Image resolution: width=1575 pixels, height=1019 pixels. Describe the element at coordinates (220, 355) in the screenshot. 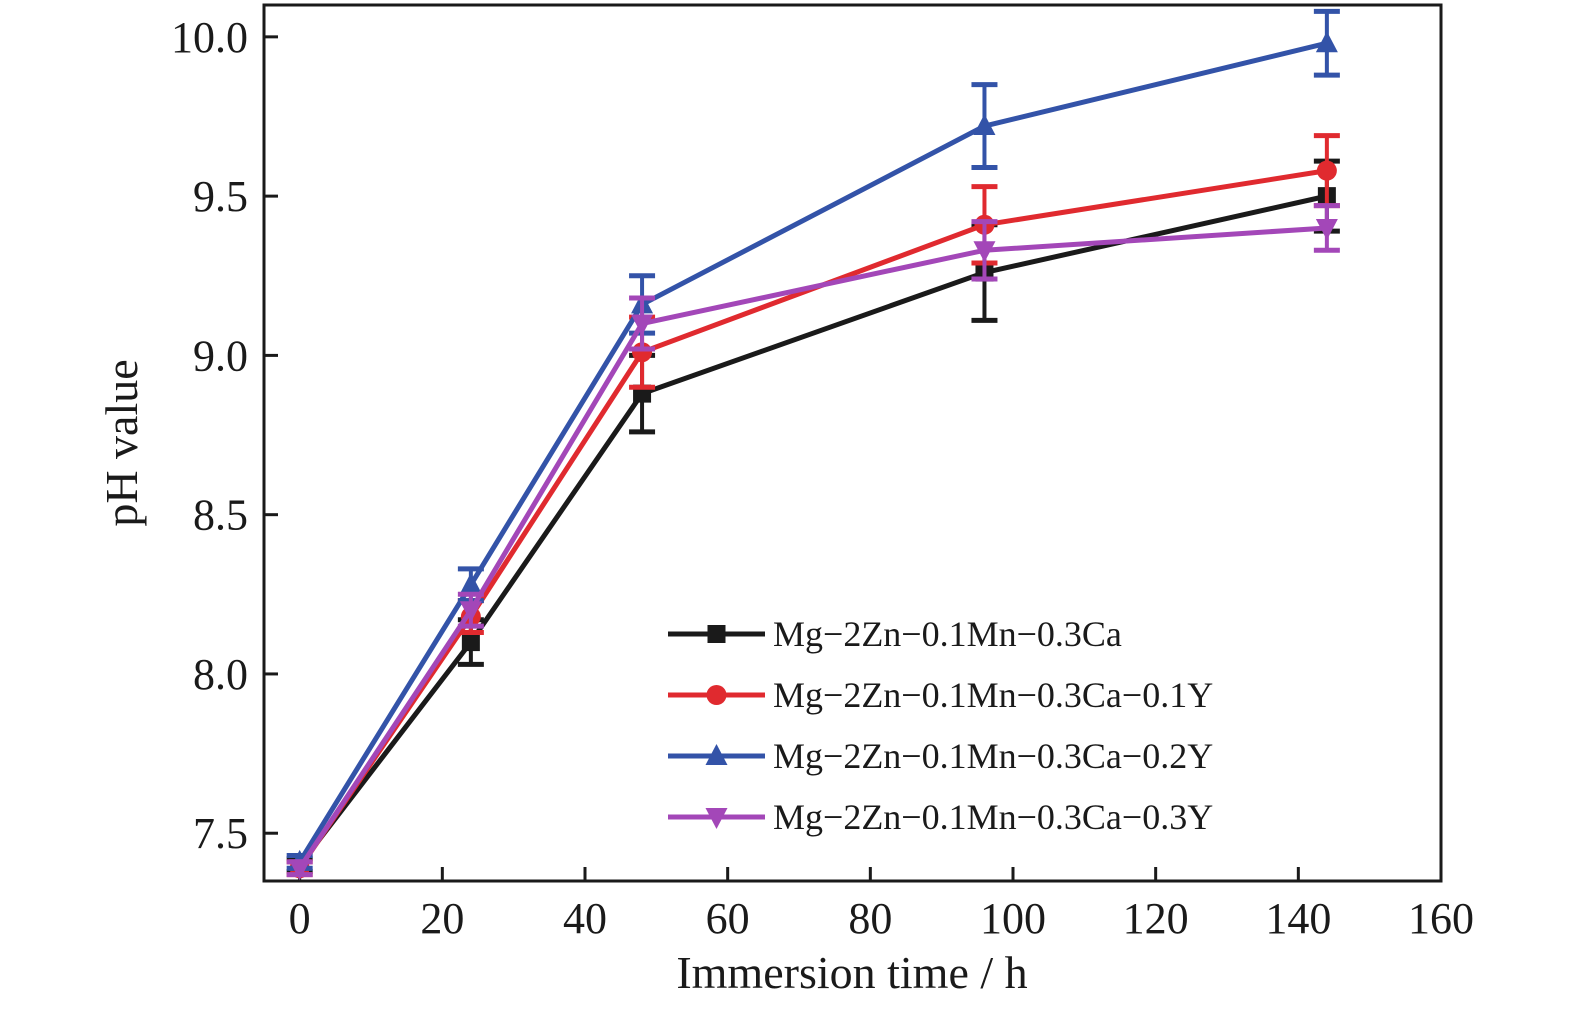

I see `y-tick-label: 9.0` at that location.